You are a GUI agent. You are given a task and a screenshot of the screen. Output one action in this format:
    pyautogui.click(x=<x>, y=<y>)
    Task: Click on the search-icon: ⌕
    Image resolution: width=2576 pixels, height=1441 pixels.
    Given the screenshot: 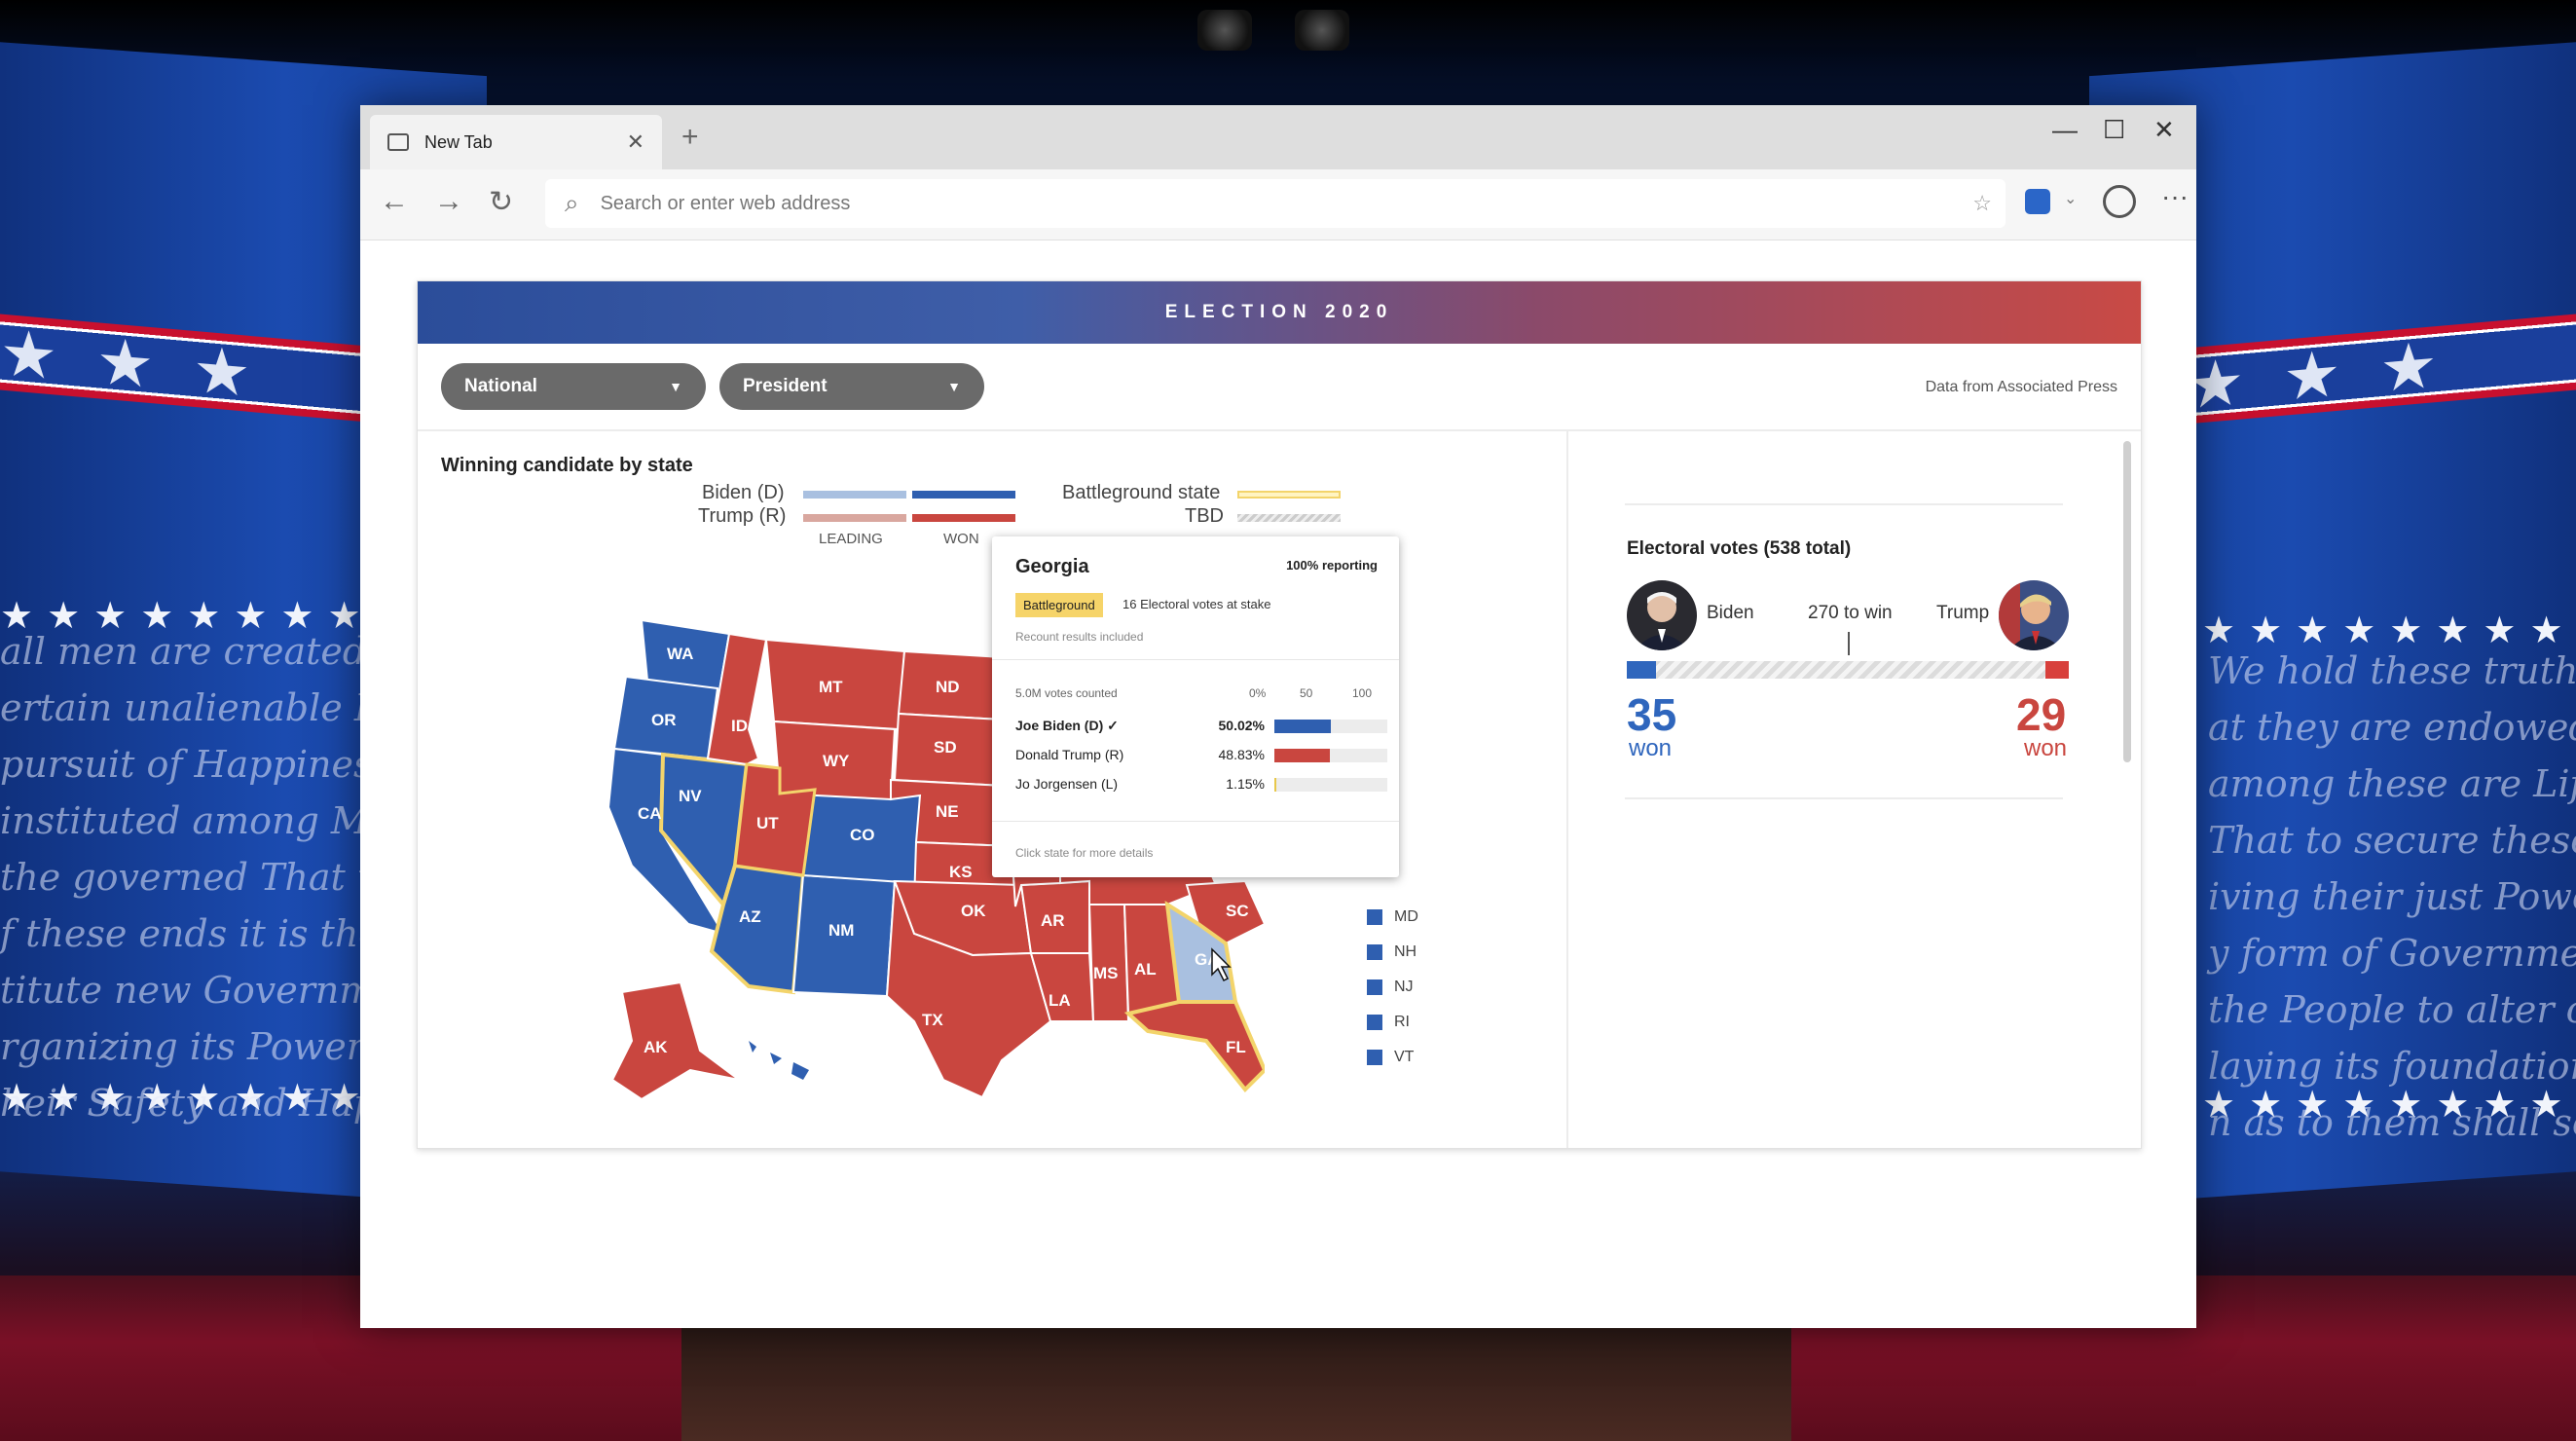 What is the action you would take?
    pyautogui.click(x=572, y=202)
    